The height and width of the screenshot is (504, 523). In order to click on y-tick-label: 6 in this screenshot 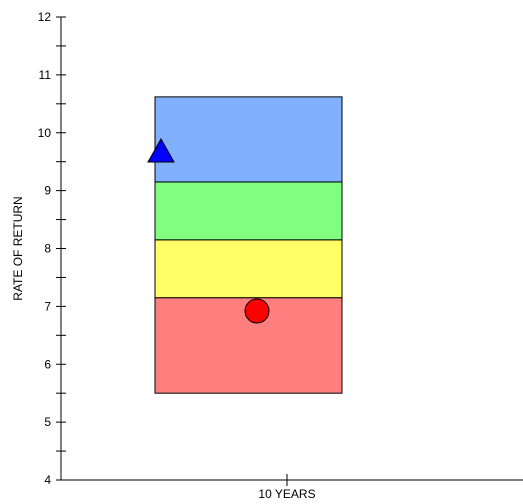, I will do `click(47, 364)`.